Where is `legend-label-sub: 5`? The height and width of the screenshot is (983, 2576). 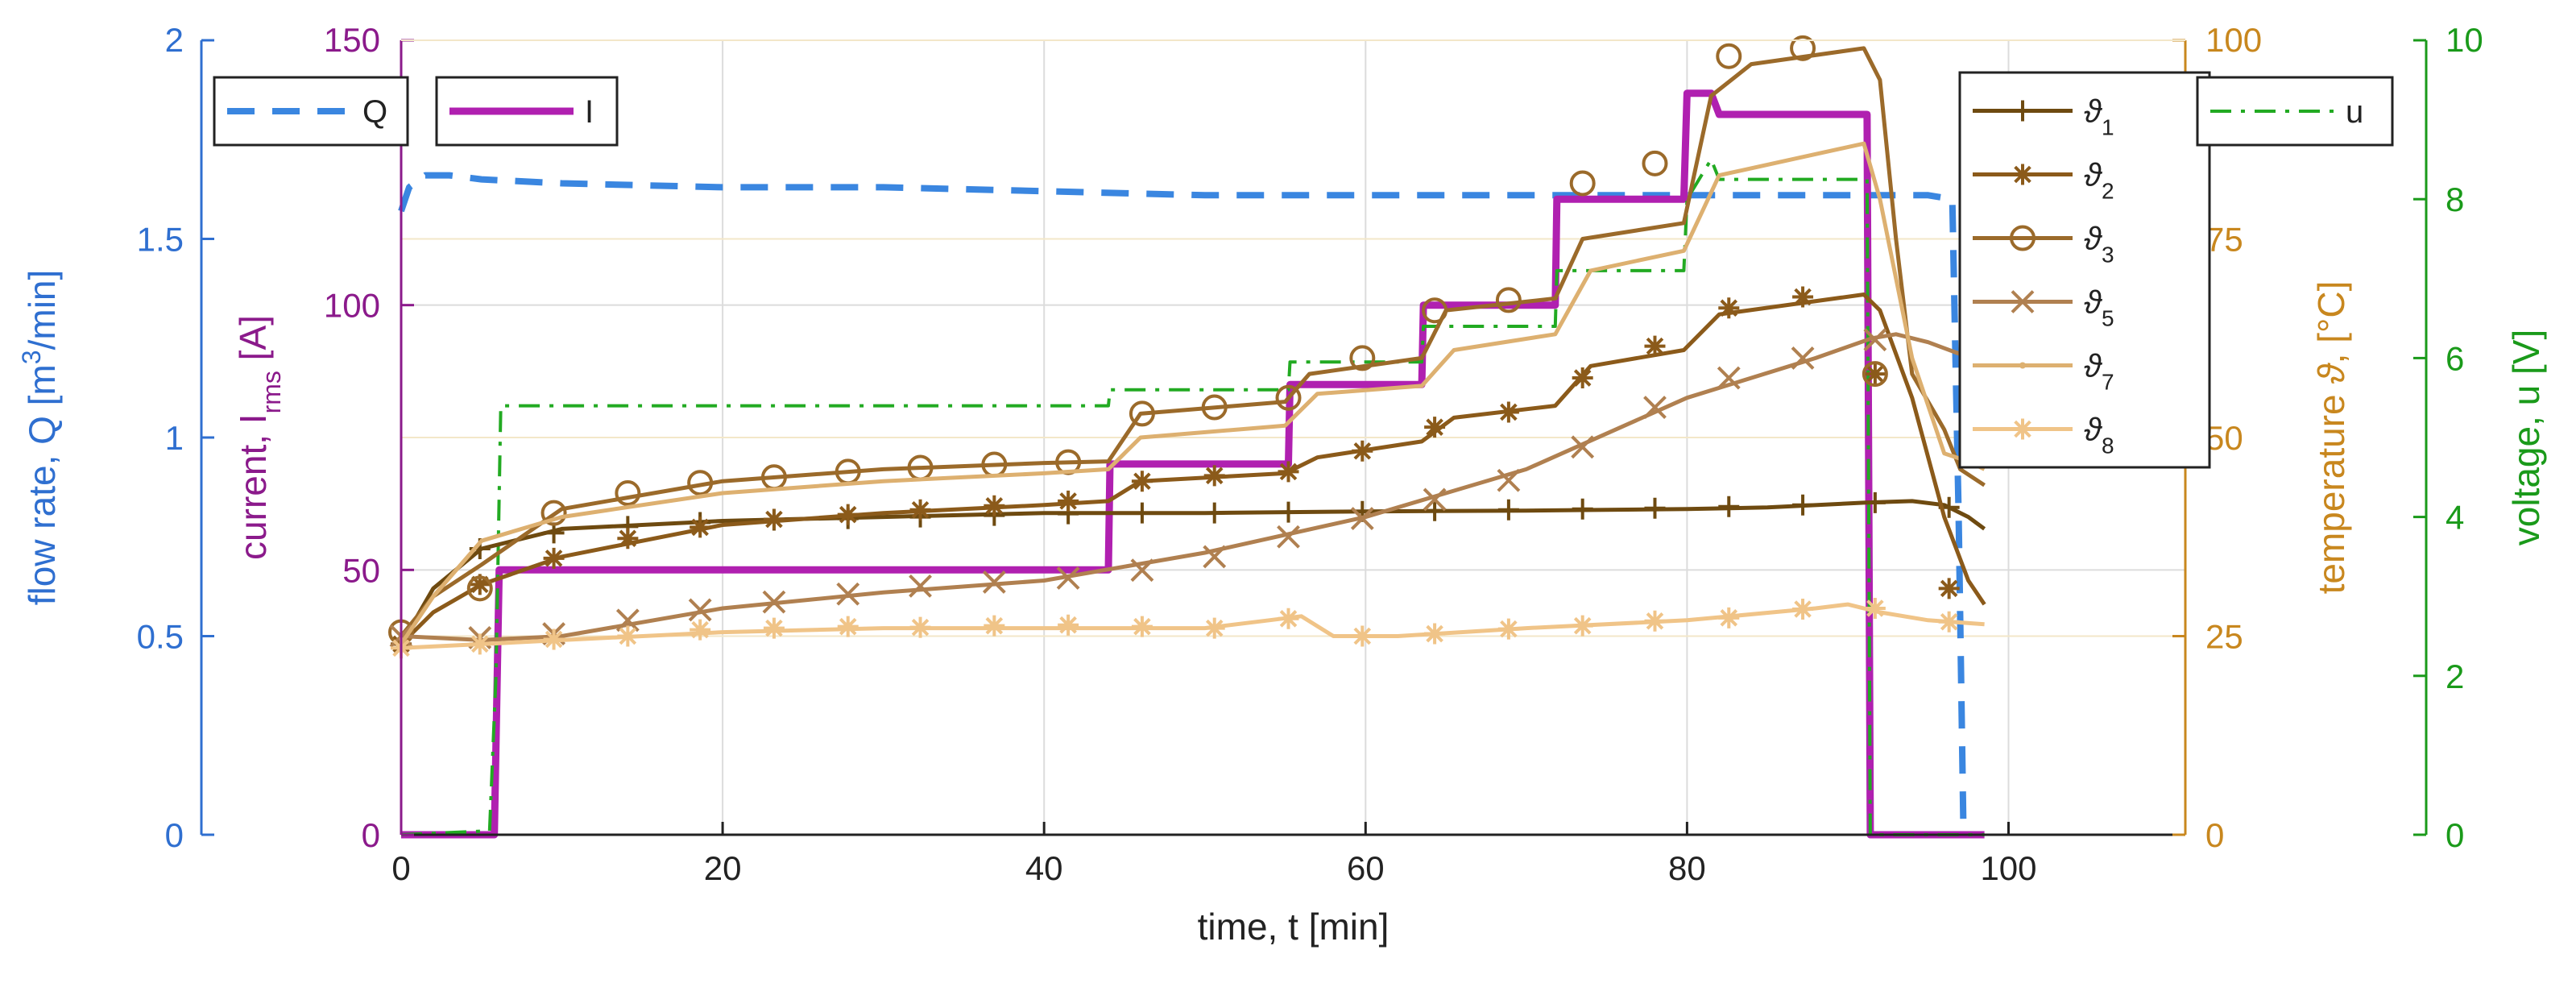 legend-label-sub: 5 is located at coordinates (2108, 317).